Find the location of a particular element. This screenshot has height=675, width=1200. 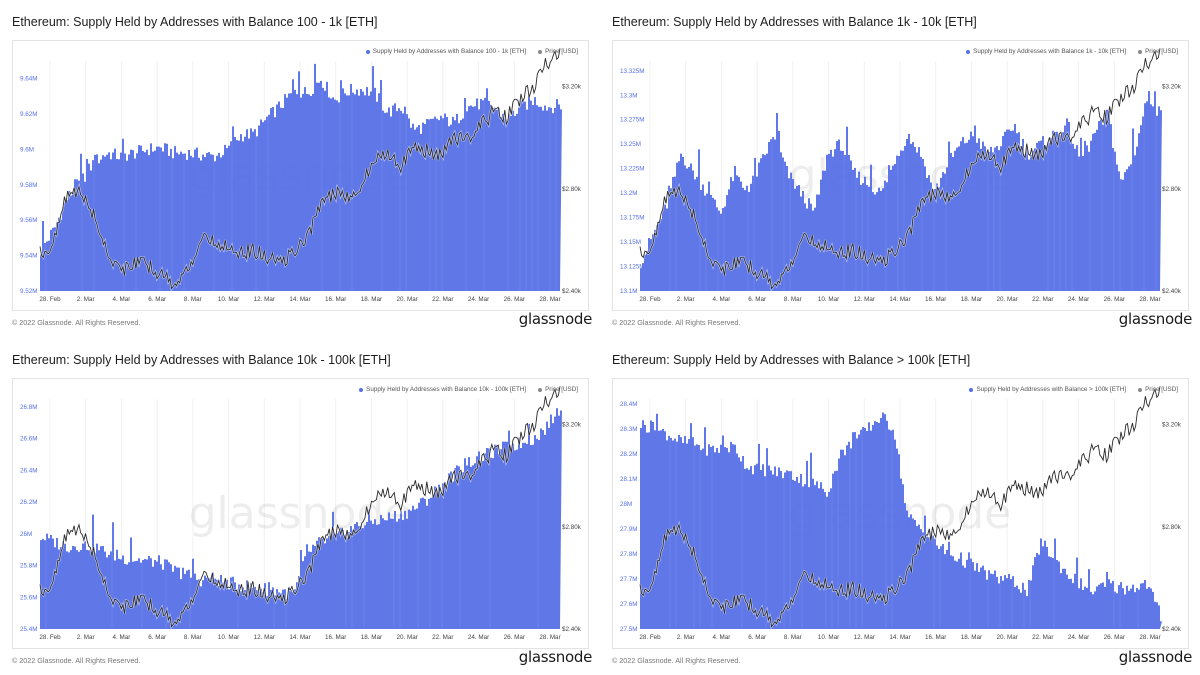

y-axis-label: 28M is located at coordinates (626, 504).